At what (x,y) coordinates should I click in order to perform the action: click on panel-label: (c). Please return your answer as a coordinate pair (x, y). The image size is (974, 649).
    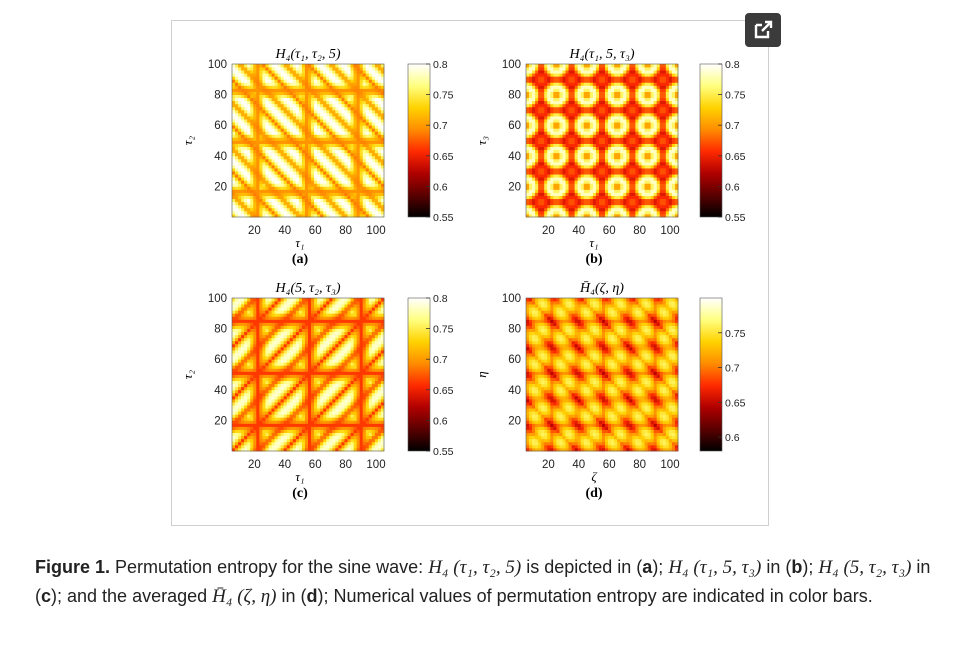
    Looking at the image, I should click on (300, 493).